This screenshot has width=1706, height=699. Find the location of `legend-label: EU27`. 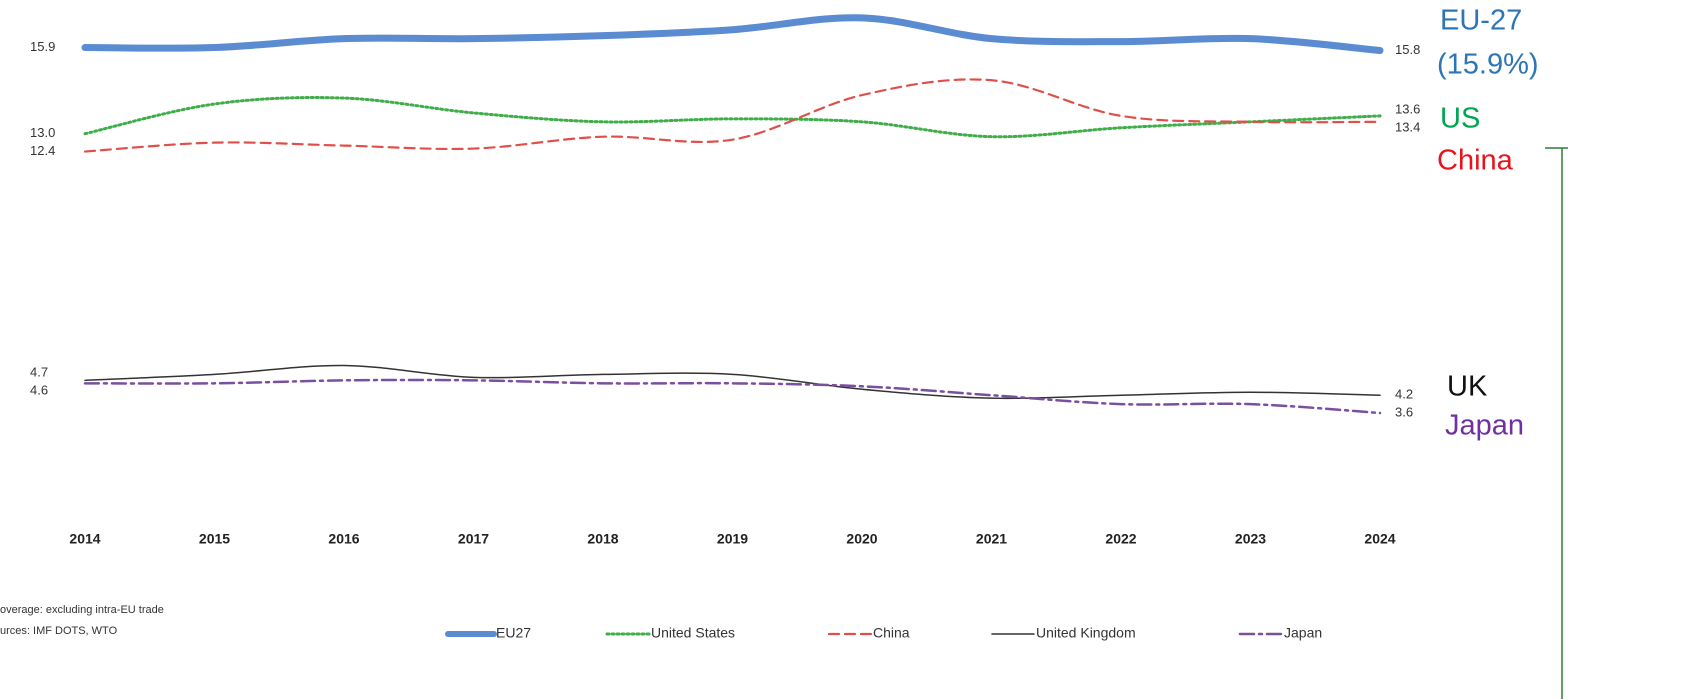

legend-label: EU27 is located at coordinates (513, 633).